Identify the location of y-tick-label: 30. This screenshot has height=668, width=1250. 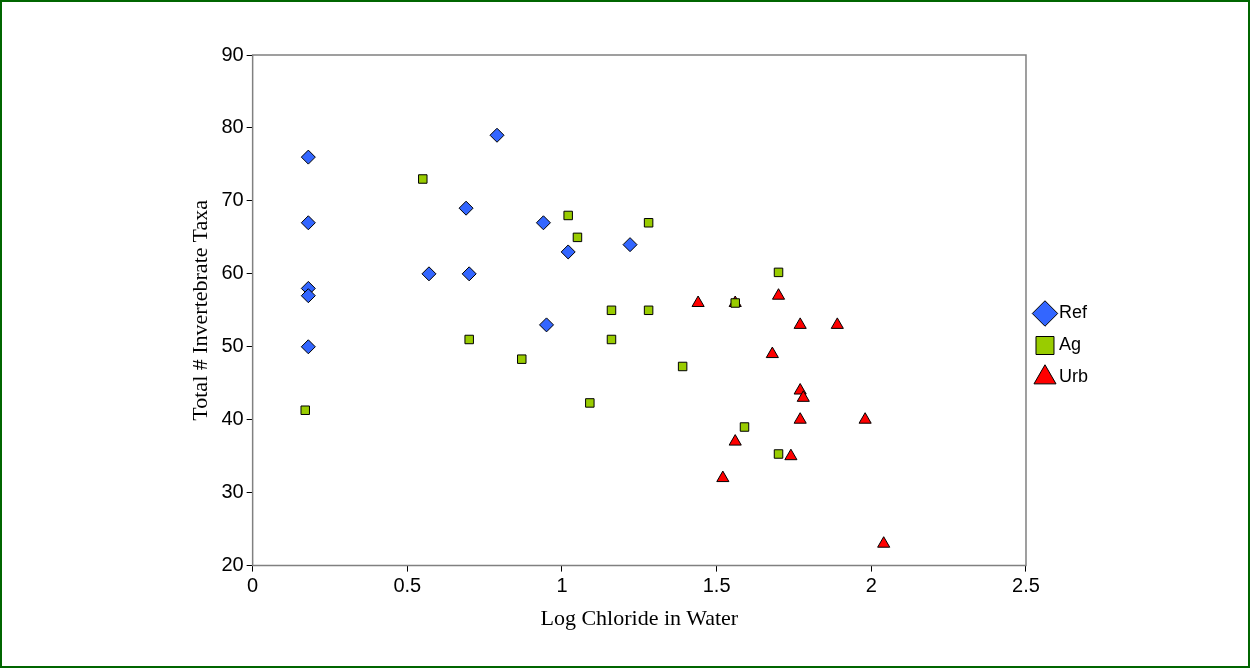
(232, 491).